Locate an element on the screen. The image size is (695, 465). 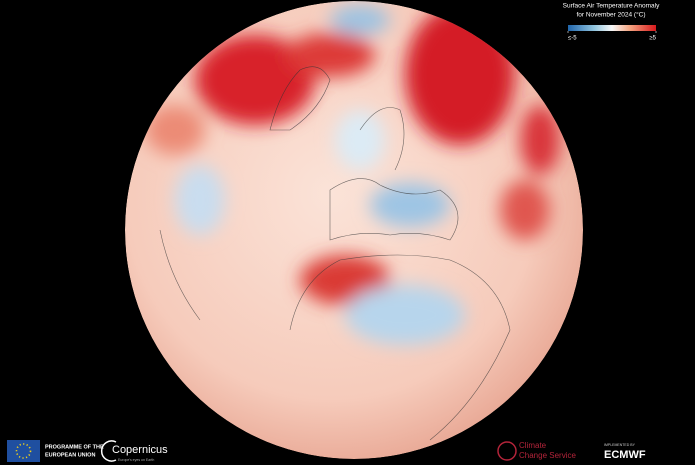
c3s-text: Change Service is located at coordinates (547, 455).